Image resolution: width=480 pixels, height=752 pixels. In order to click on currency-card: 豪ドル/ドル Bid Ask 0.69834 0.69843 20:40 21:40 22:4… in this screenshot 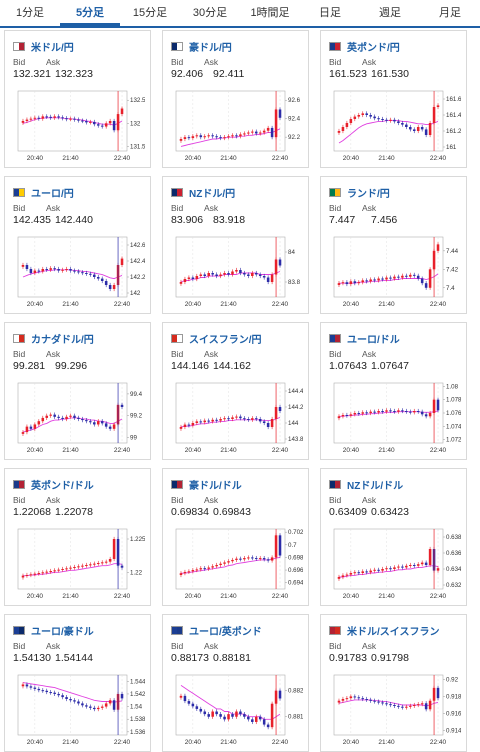, I will do `click(235, 537)`.